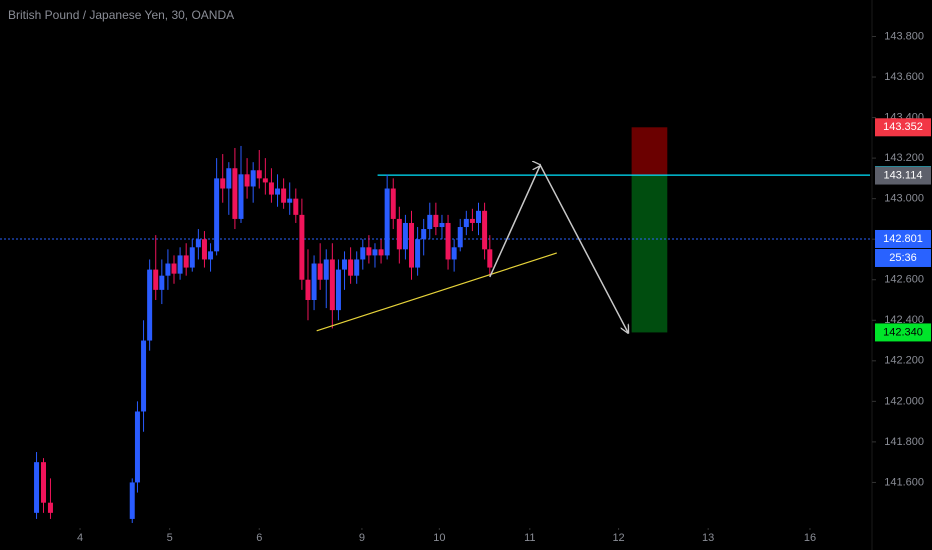 This screenshot has width=932, height=550. I want to click on chart-title: British Pound / Japanese Yen, 30, OANDA, so click(121, 15).